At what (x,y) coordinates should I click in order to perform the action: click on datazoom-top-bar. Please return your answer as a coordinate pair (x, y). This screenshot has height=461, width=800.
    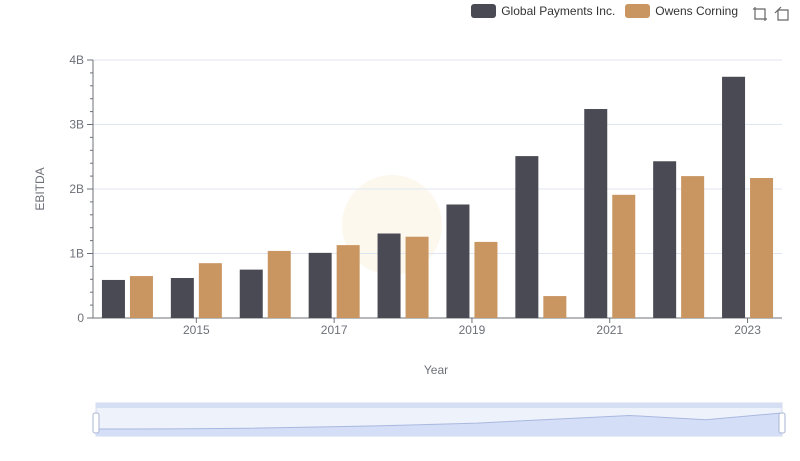
    Looking at the image, I should click on (439, 405).